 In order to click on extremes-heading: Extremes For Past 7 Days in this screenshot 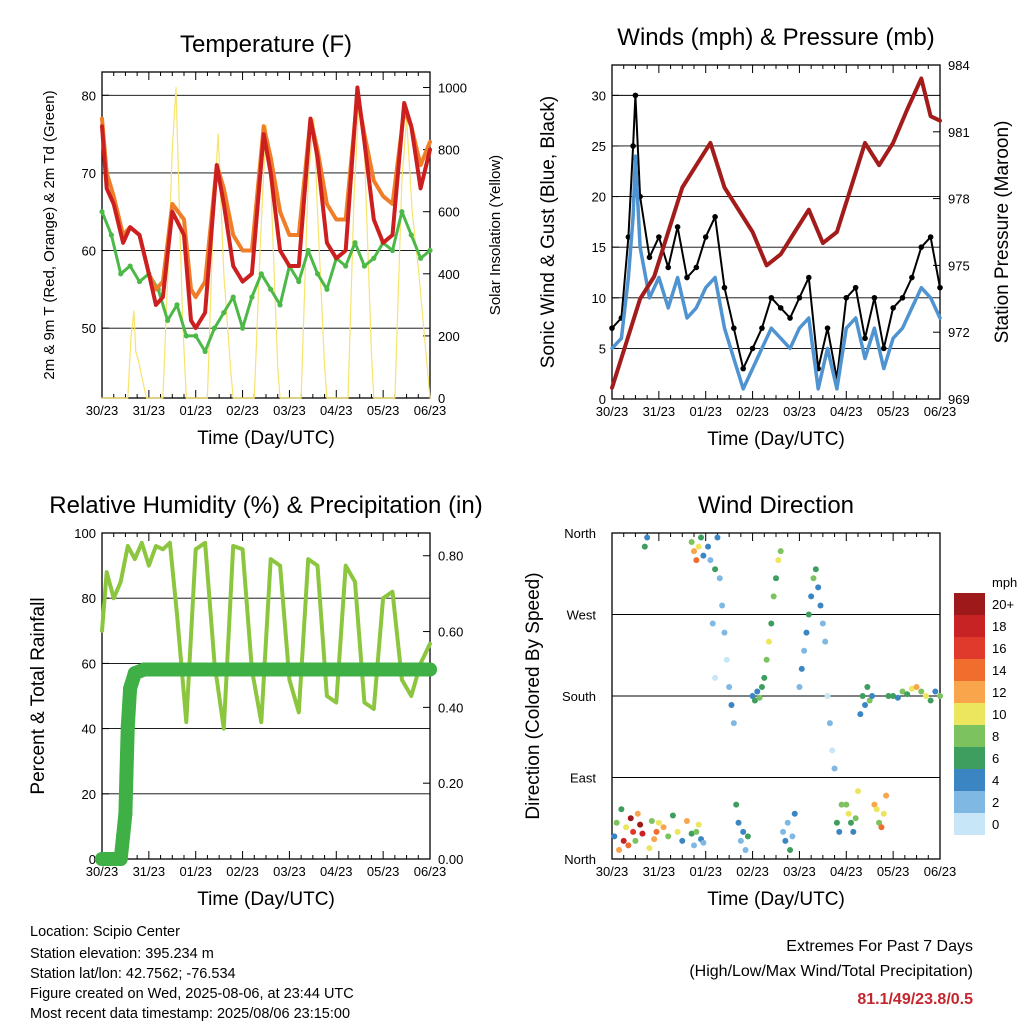, I will do `click(879, 946)`.